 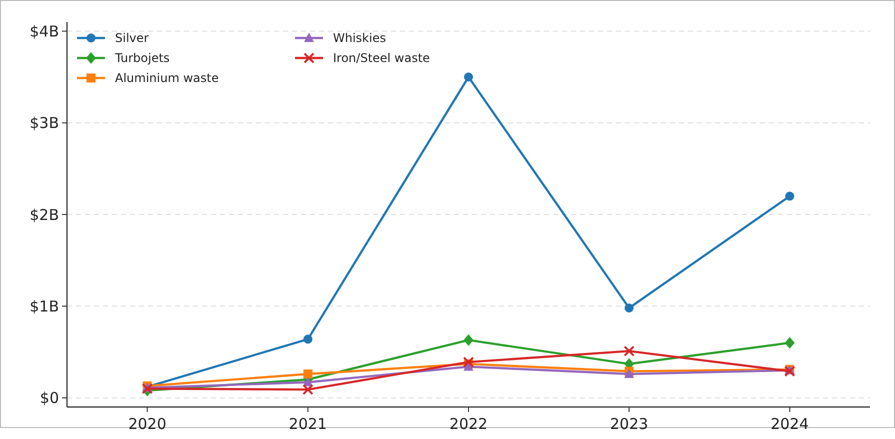 I want to click on legend-label: Whiskies, so click(x=359, y=38).